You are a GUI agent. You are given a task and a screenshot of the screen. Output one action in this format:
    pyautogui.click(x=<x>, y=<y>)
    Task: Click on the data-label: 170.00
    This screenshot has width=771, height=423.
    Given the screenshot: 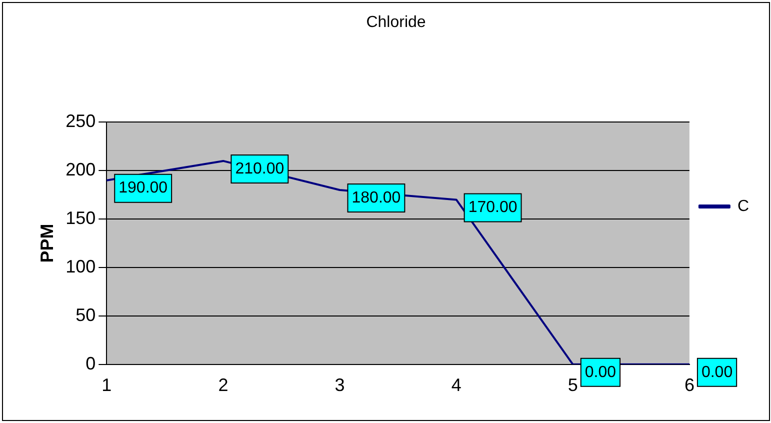 What is the action you would take?
    pyautogui.click(x=493, y=207)
    